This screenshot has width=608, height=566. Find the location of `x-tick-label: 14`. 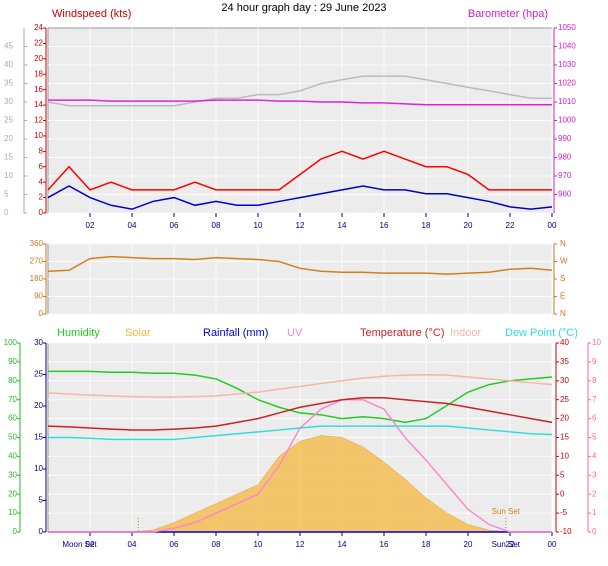

x-tick-label: 14 is located at coordinates (342, 544).